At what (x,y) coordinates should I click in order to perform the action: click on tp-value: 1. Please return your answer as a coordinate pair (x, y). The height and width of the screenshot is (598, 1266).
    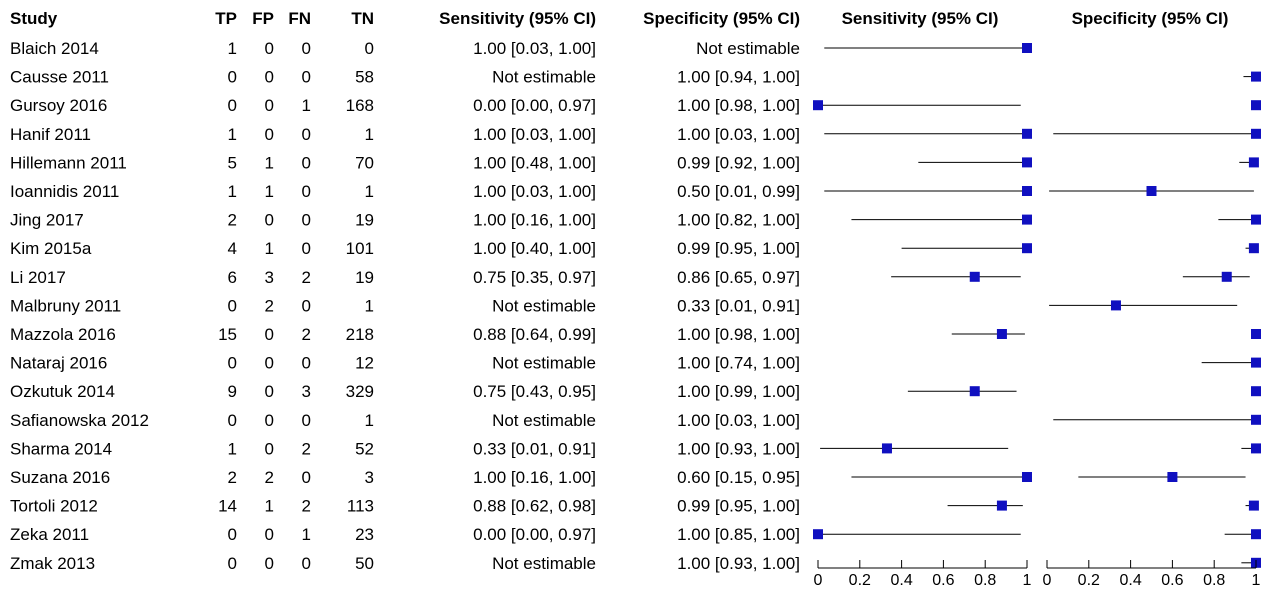
    Looking at the image, I should click on (232, 48).